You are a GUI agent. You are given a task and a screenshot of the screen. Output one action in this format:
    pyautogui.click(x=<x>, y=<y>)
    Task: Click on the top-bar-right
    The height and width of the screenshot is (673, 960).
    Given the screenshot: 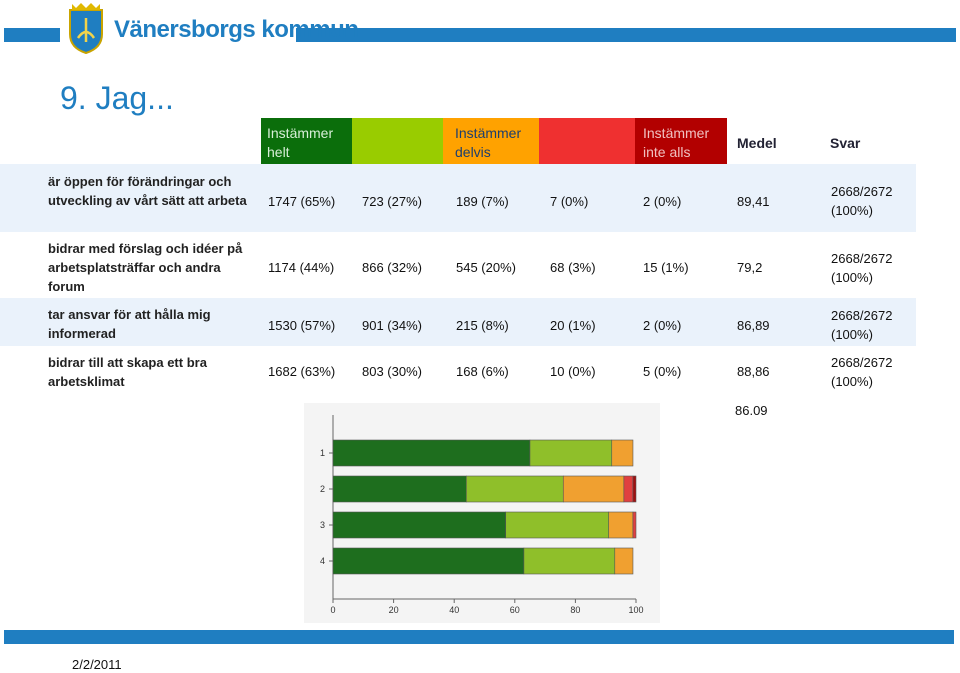 What is the action you would take?
    pyautogui.click(x=626, y=35)
    